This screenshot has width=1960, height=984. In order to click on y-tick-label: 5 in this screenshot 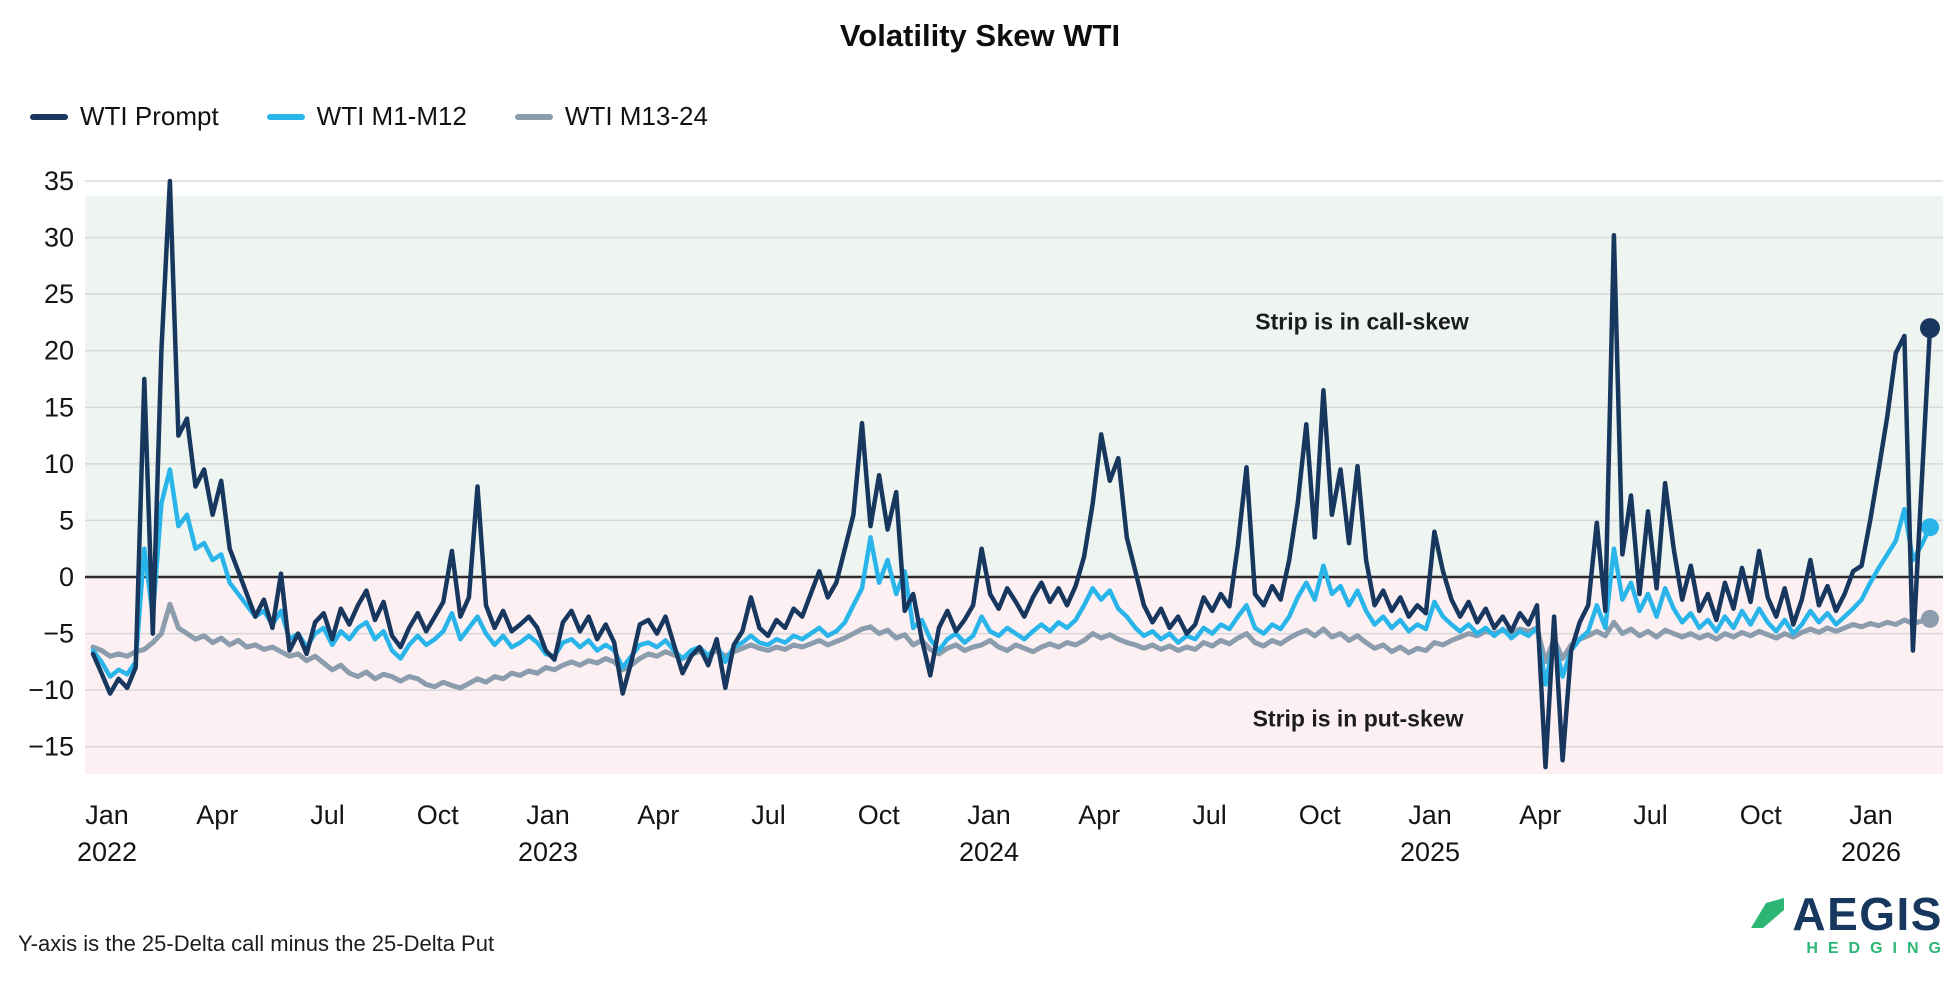, I will do `click(66, 520)`.